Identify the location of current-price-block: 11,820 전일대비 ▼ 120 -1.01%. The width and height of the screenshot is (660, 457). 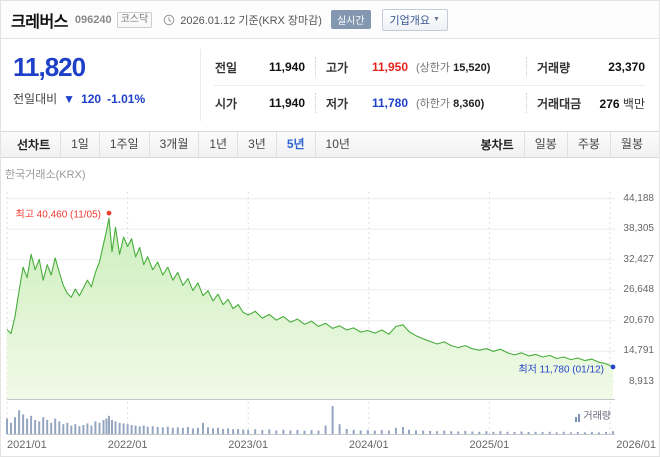
(101, 85).